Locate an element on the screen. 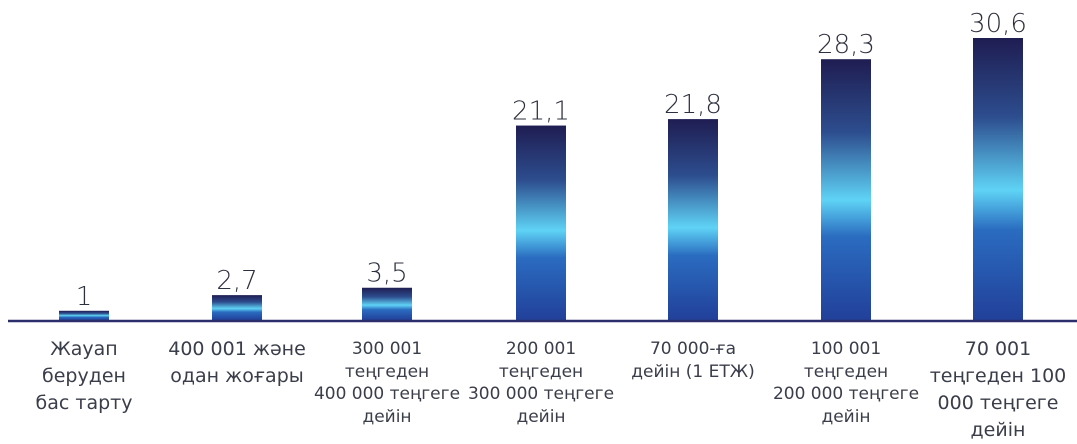  data-label-4: 21,1 is located at coordinates (541, 112).